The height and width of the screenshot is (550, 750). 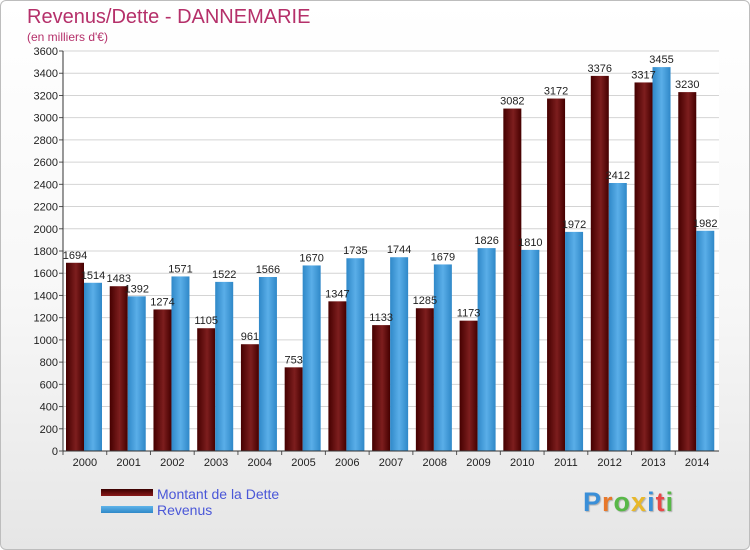 What do you see at coordinates (46, 119) in the screenshot?
I see `y-tick-label: 3000` at bounding box center [46, 119].